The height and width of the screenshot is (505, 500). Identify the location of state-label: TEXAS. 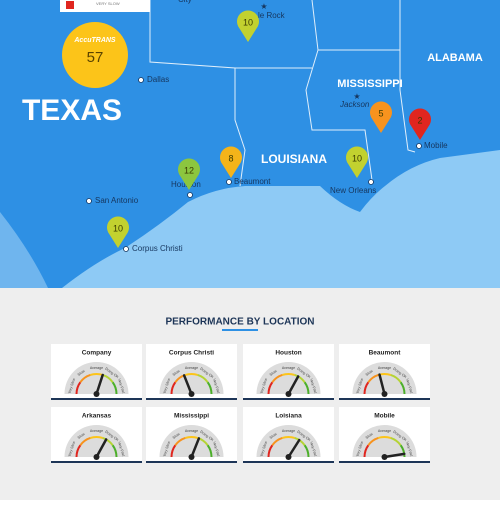
(72, 110).